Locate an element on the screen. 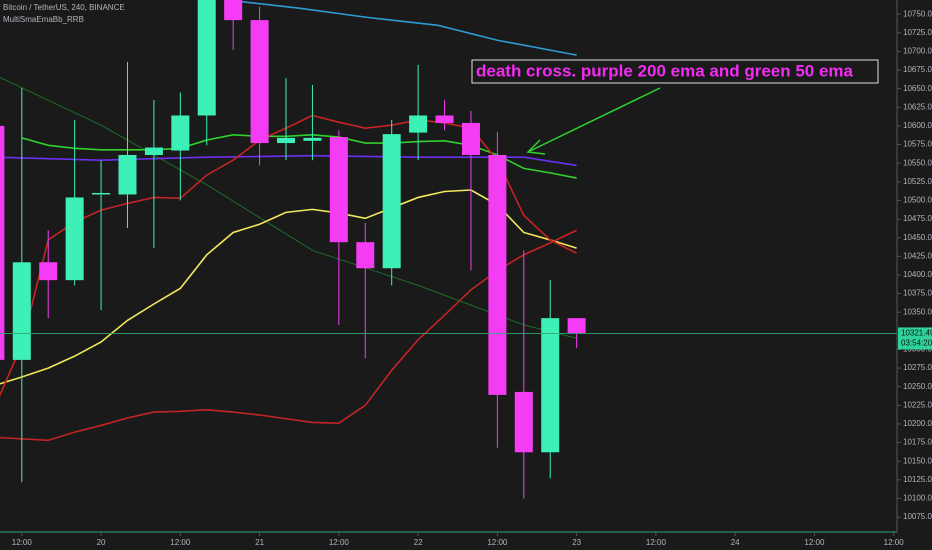  y-tick-label: 10675.00 is located at coordinates (917, 69).